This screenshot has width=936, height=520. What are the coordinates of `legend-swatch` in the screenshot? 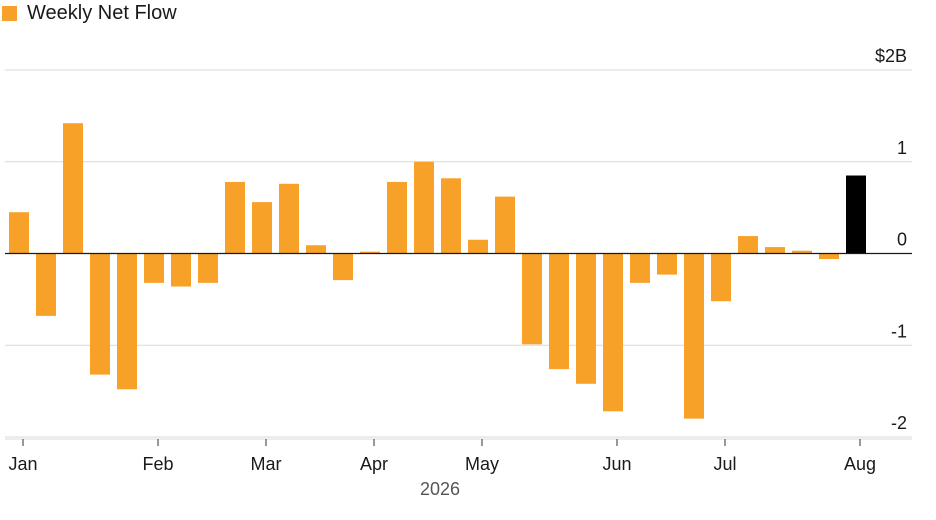 It's located at (9, 13).